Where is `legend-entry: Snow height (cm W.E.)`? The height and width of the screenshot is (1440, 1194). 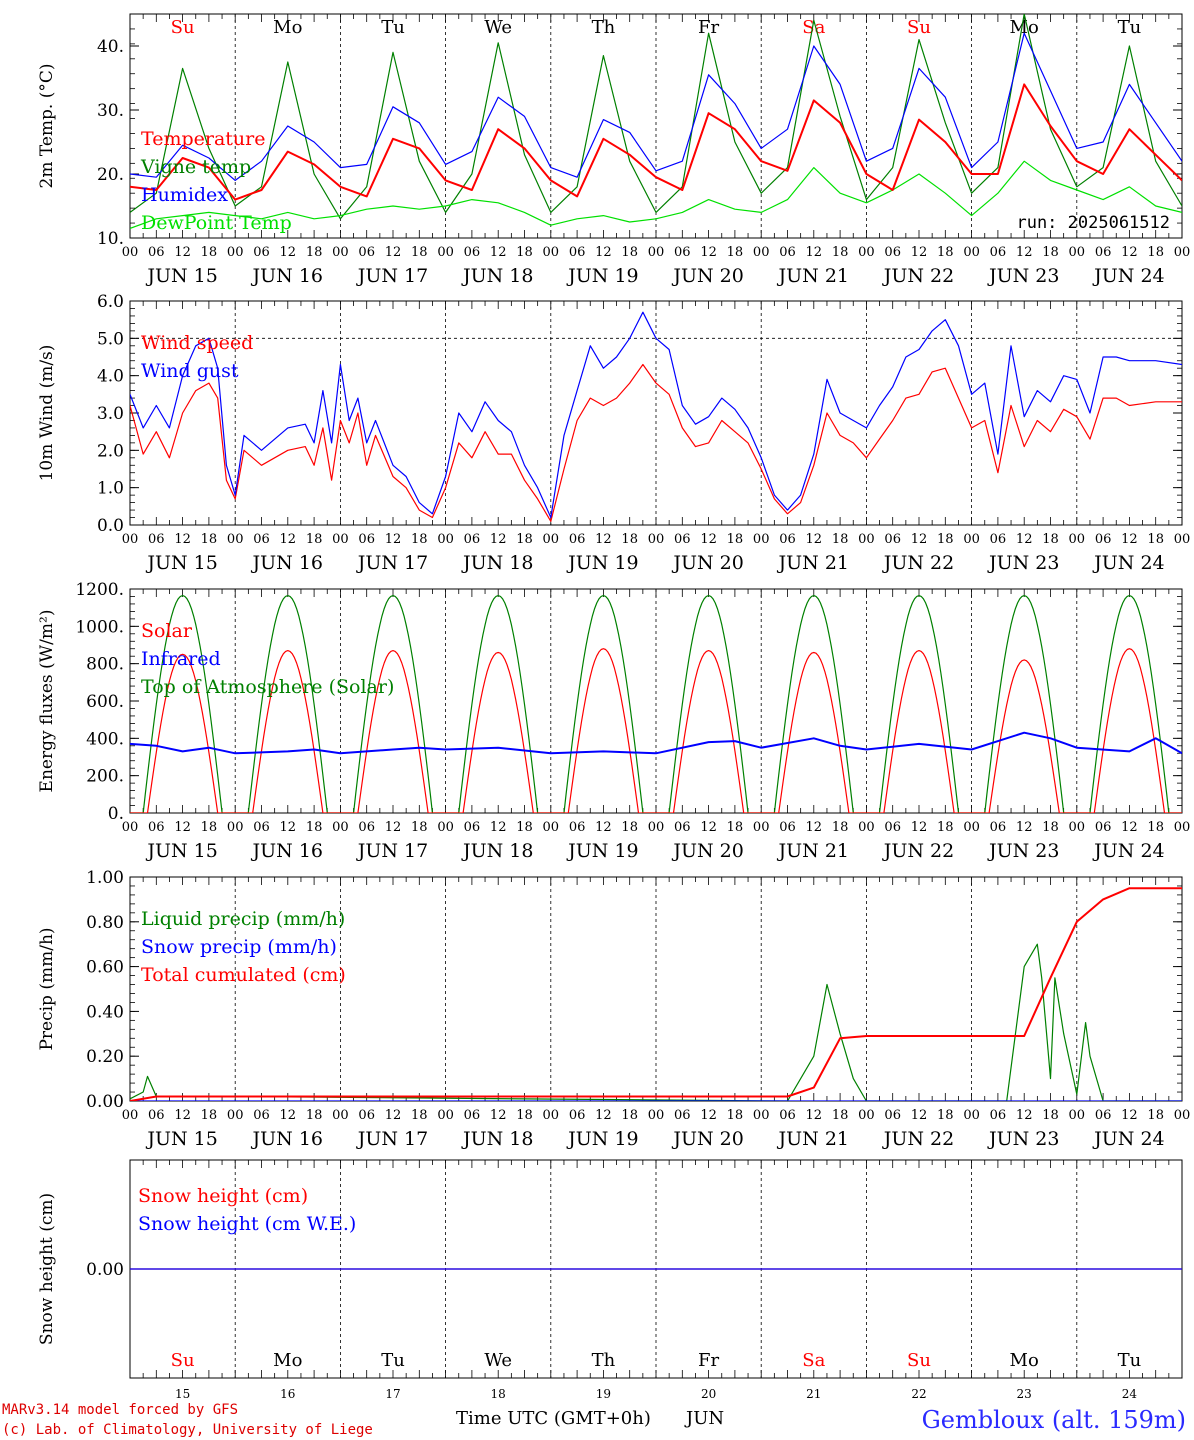 legend-entry: Snow height (cm W.E.) is located at coordinates (247, 1224).